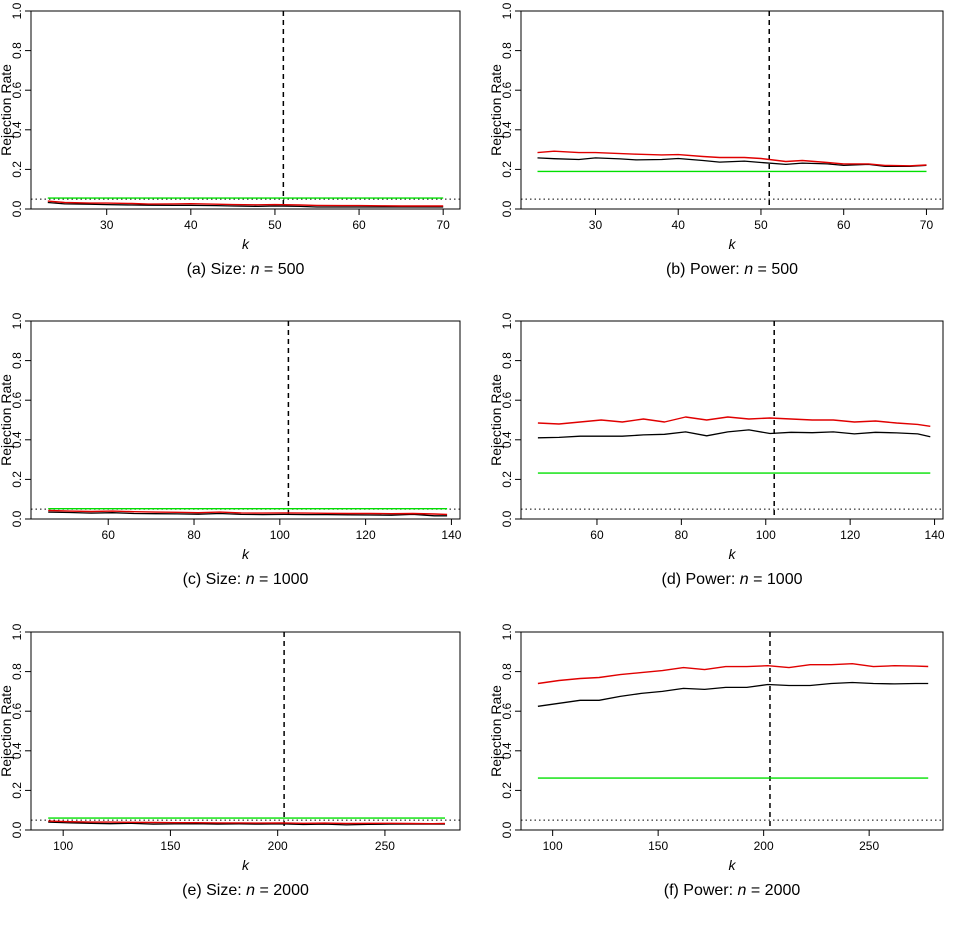 This screenshot has width=969, height=934. Describe the element at coordinates (245, 890) in the screenshot. I see `panel-caption: (e) Size: n = 2000` at that location.